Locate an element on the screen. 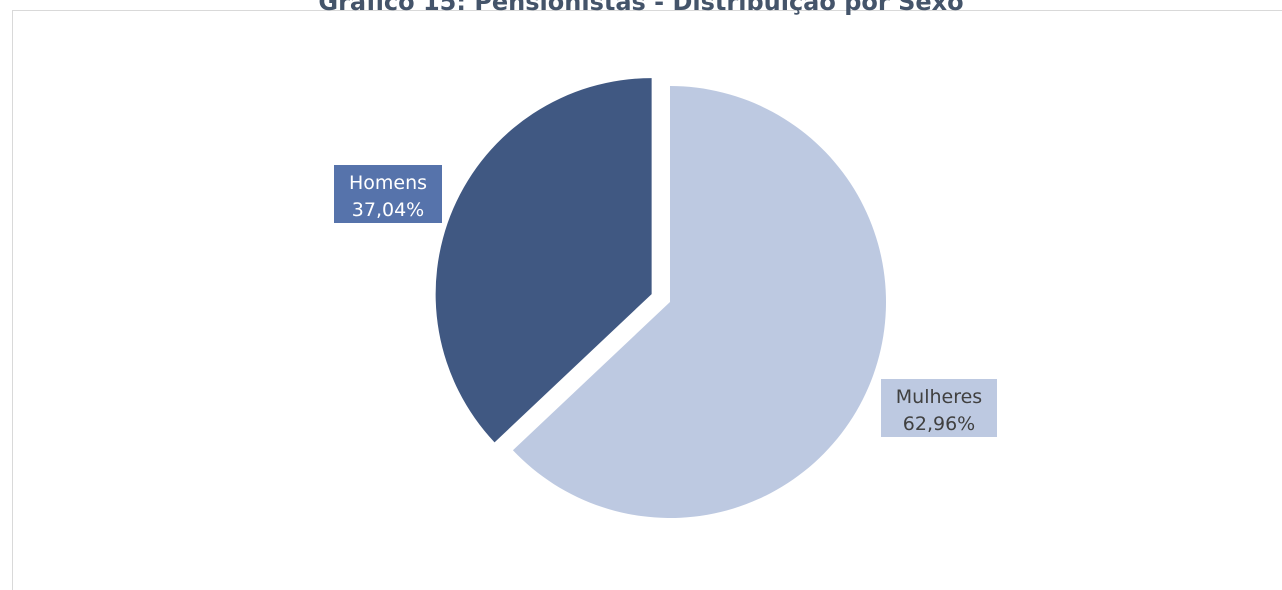 This screenshot has width=1282, height=590. data-label-category: Mulheres is located at coordinates (939, 397).